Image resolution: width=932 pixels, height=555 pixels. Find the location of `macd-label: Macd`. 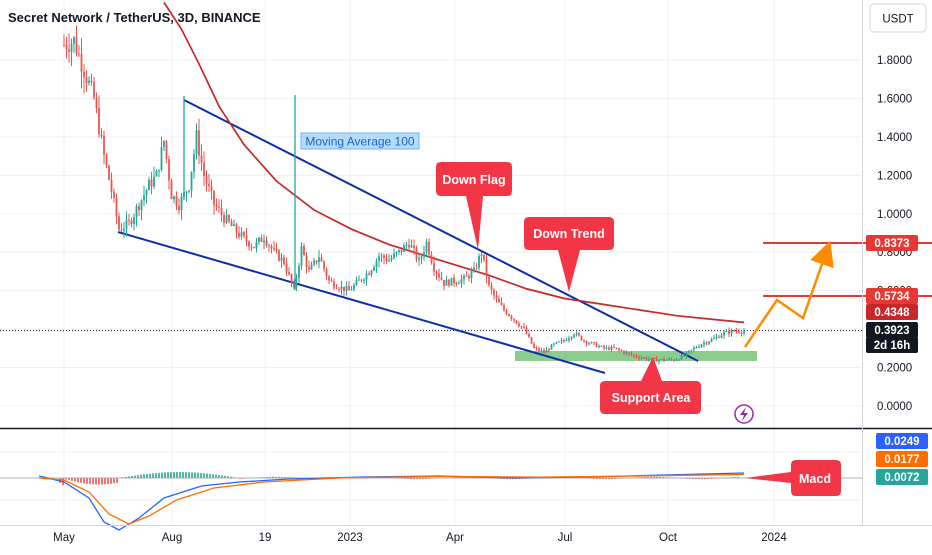

macd-label: Macd is located at coordinates (815, 479).